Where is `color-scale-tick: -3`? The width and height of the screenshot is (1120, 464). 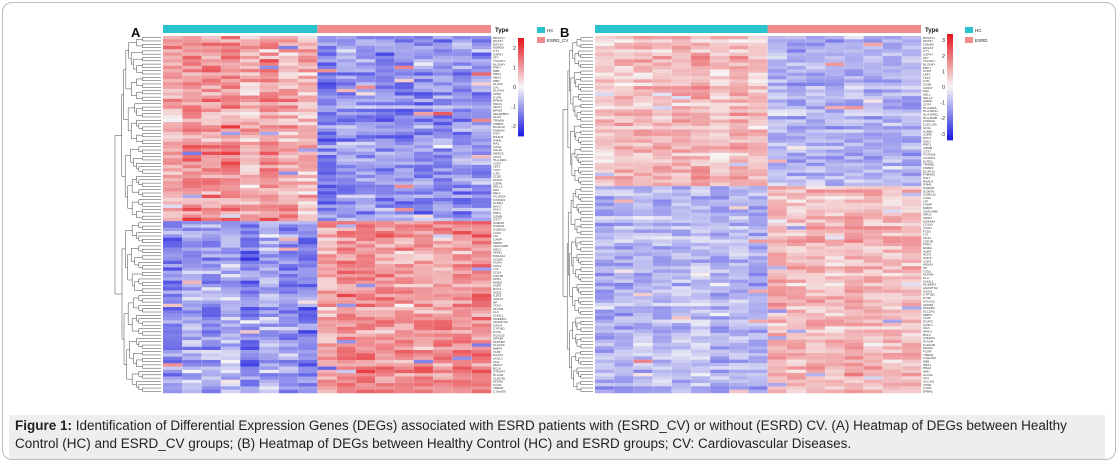
color-scale-tick: -3 is located at coordinates (942, 135).